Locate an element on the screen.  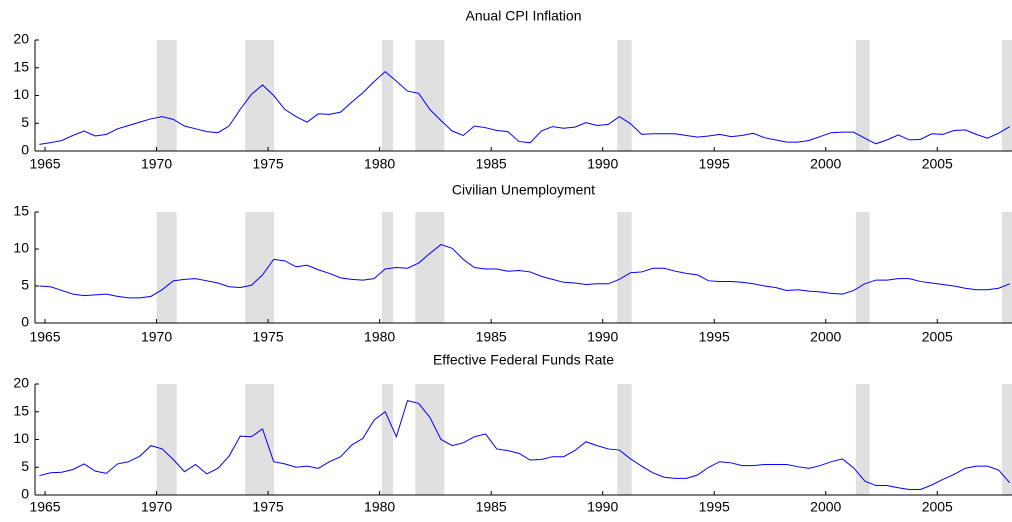
chart-title: Effective Federal Funds Rate is located at coordinates (523, 360).